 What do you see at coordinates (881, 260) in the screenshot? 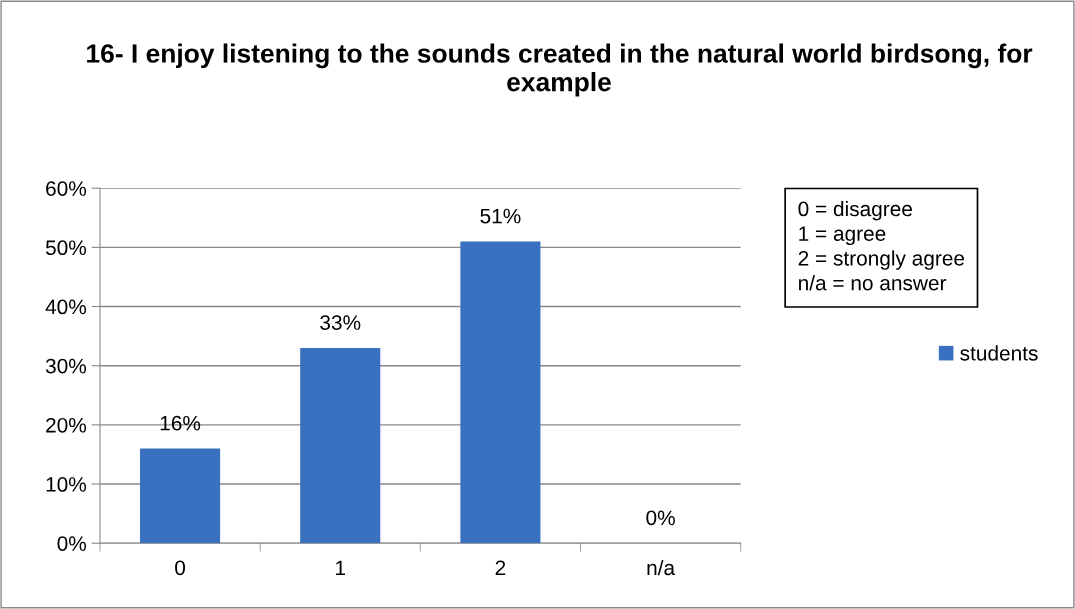
I see `text: 2 = strongly agree` at bounding box center [881, 260].